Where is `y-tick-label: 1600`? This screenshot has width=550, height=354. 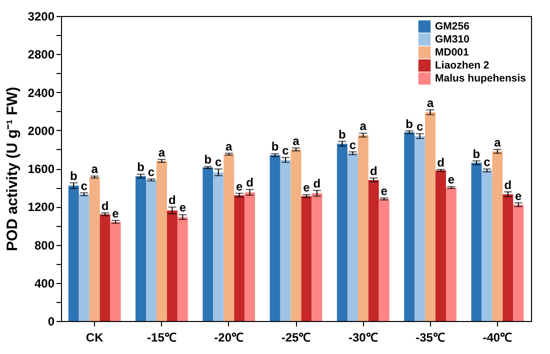
y-tick-label: 1600 is located at coordinates (41, 169).